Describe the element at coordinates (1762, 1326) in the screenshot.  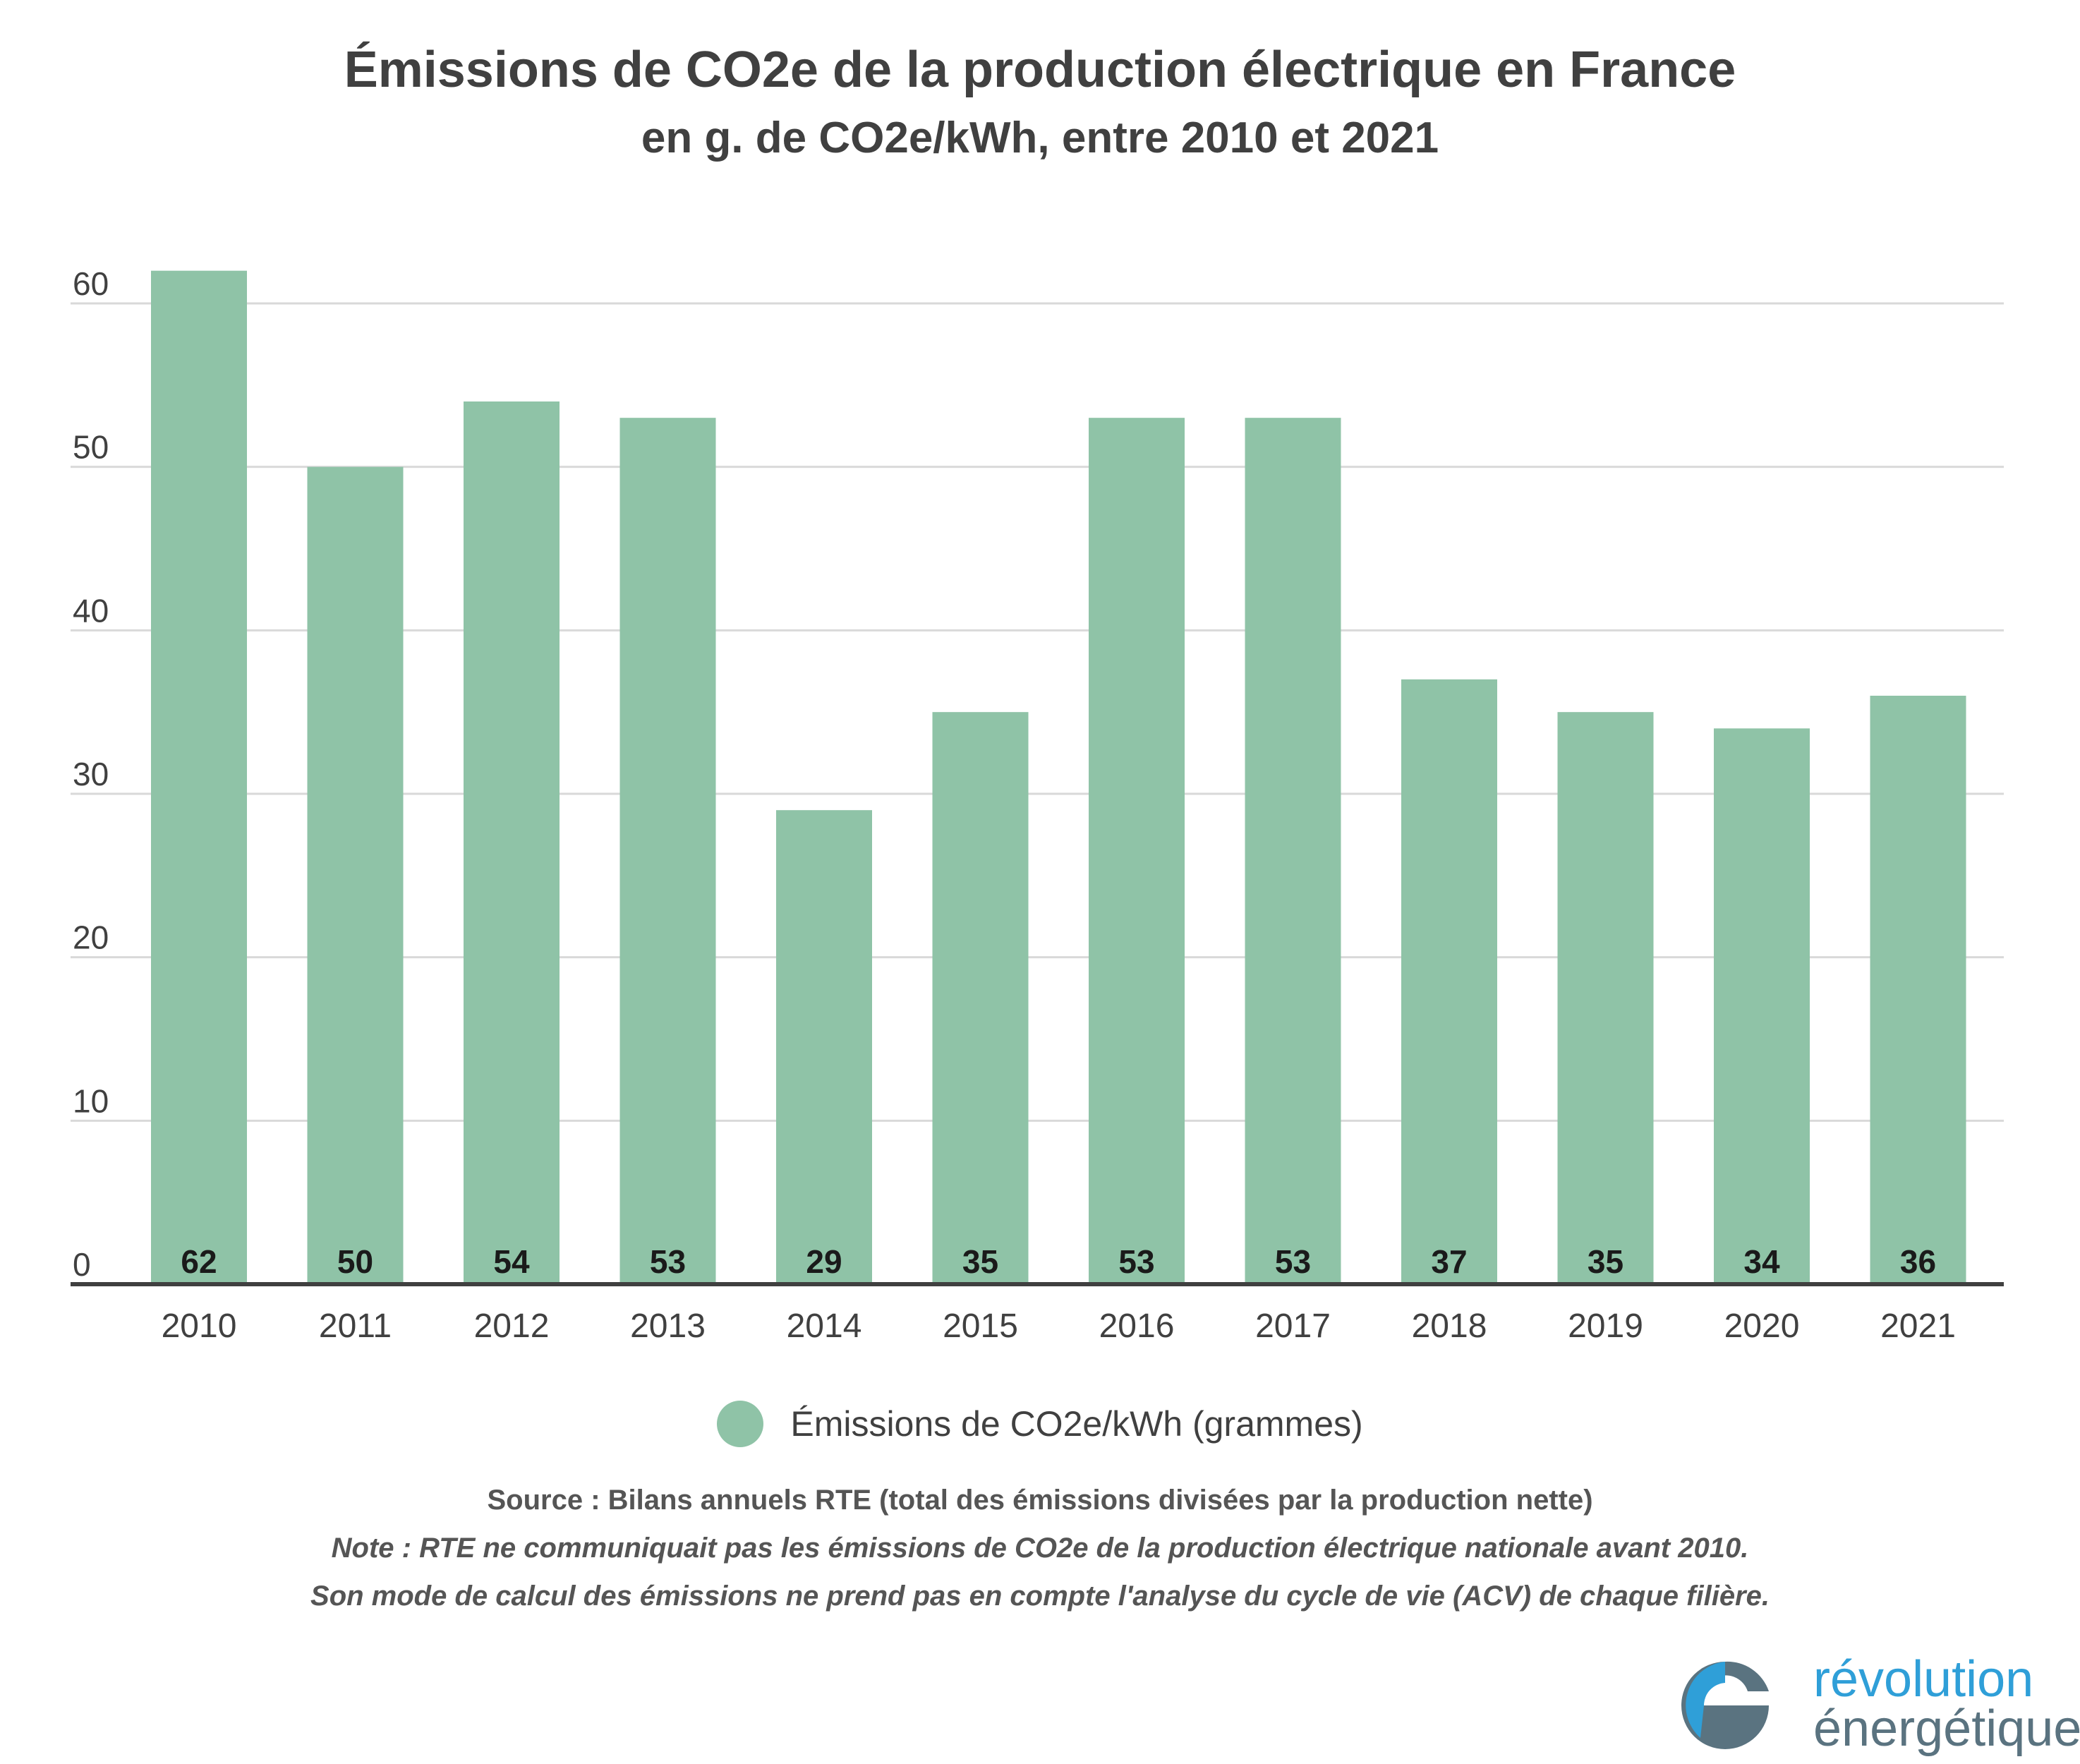
I see `x-tick-label: 2020` at that location.